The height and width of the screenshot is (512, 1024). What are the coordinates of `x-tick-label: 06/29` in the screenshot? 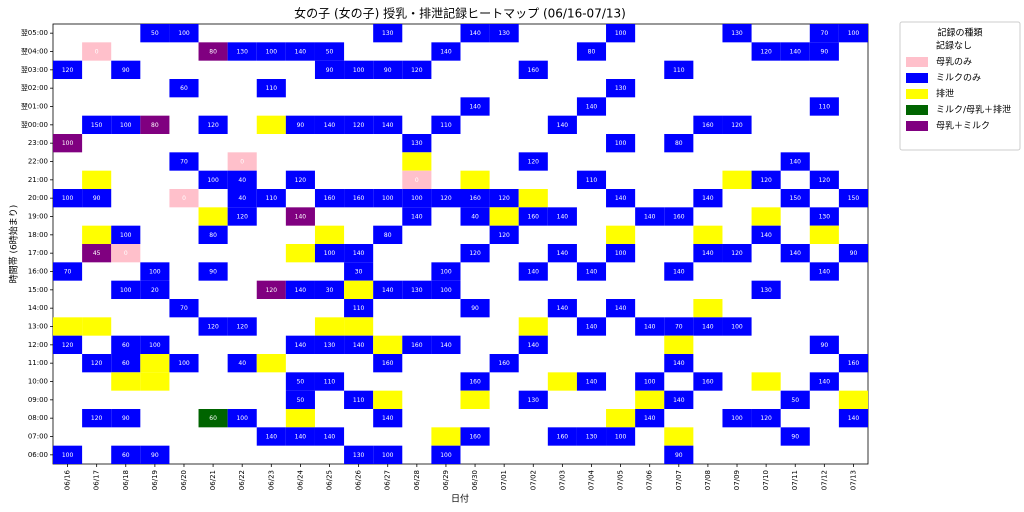 It's located at (446, 480).